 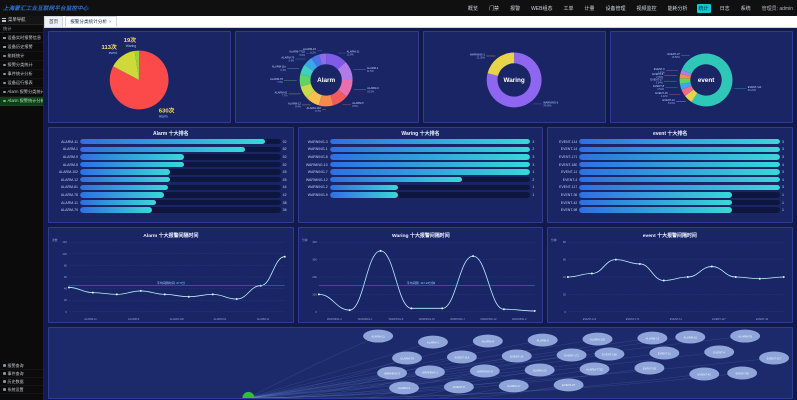 I want to click on sidebar-bottom-item-3: 系统设置, so click(x=22, y=390).